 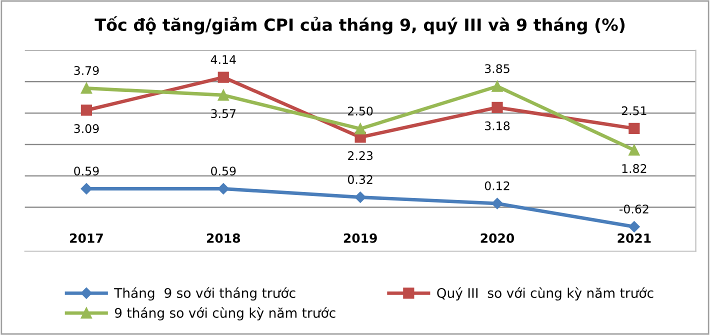 I want to click on data-label: 3.85, so click(x=497, y=69).